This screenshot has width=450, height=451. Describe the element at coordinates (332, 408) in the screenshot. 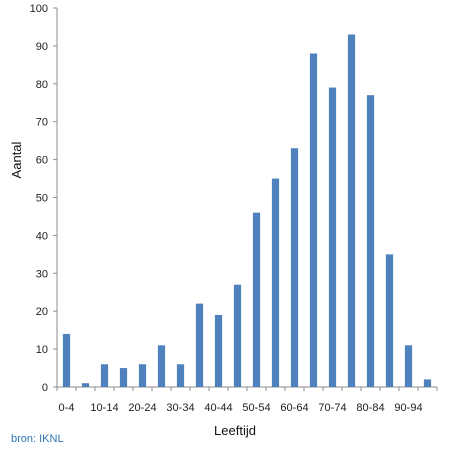

I see `x-tick-label: 70-74` at that location.